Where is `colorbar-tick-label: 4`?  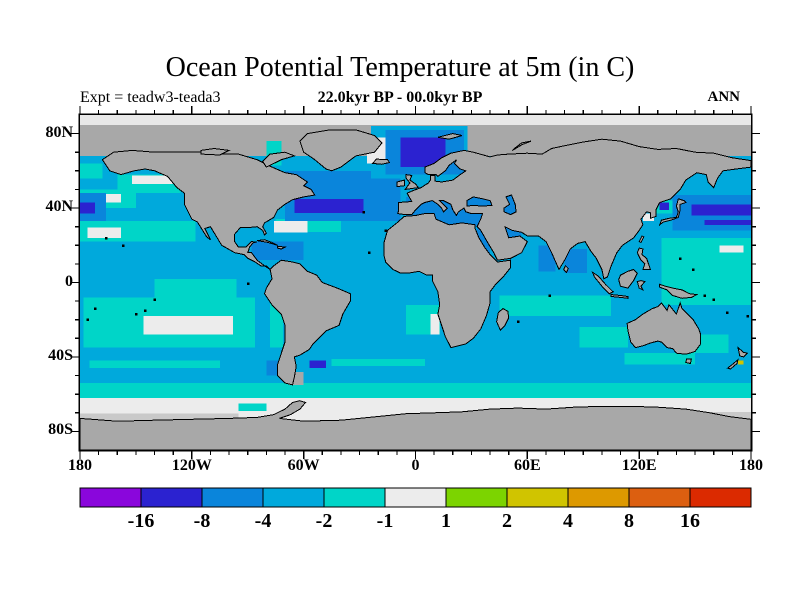
colorbar-tick-label: 4 is located at coordinates (568, 521).